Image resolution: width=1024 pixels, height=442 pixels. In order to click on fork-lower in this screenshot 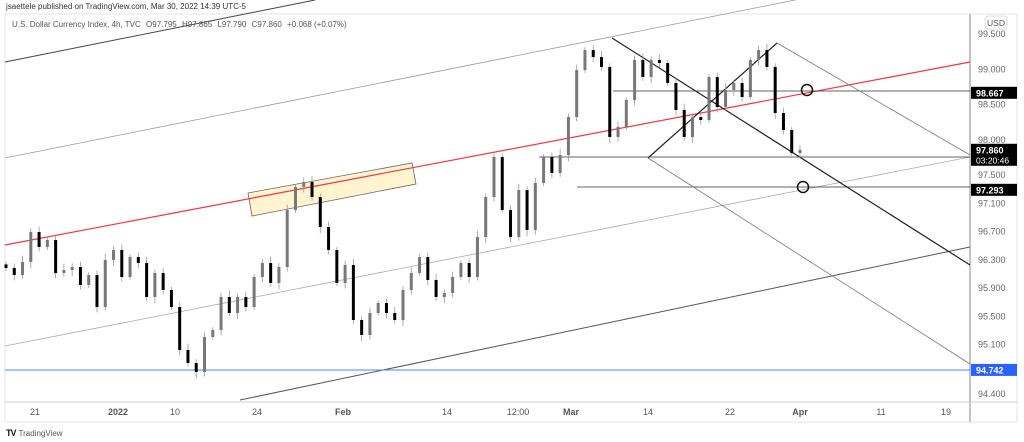, I will do `click(809, 261)`.